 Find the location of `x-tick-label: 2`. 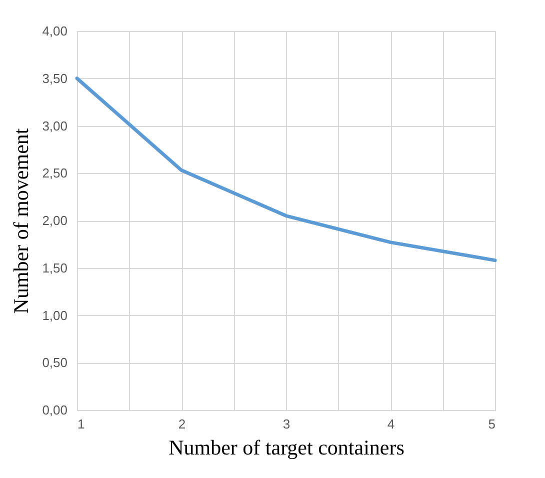

x-tick-label: 2 is located at coordinates (182, 424).